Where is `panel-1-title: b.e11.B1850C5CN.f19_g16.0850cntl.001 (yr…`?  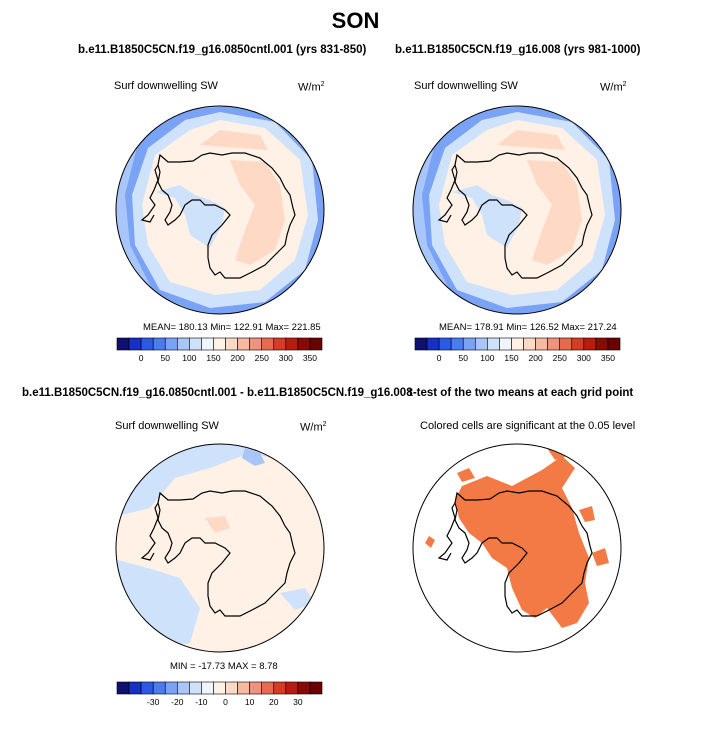 panel-1-title: b.e11.B1850C5CN.f19_g16.0850cntl.001 (yr… is located at coordinates (222, 50).